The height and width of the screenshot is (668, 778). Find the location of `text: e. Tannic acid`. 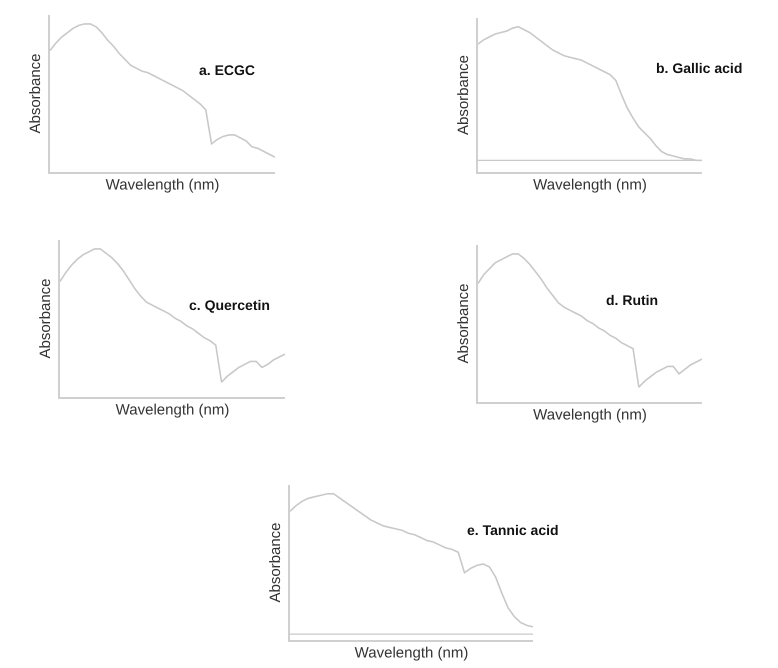

text: e. Tannic acid is located at coordinates (513, 530).